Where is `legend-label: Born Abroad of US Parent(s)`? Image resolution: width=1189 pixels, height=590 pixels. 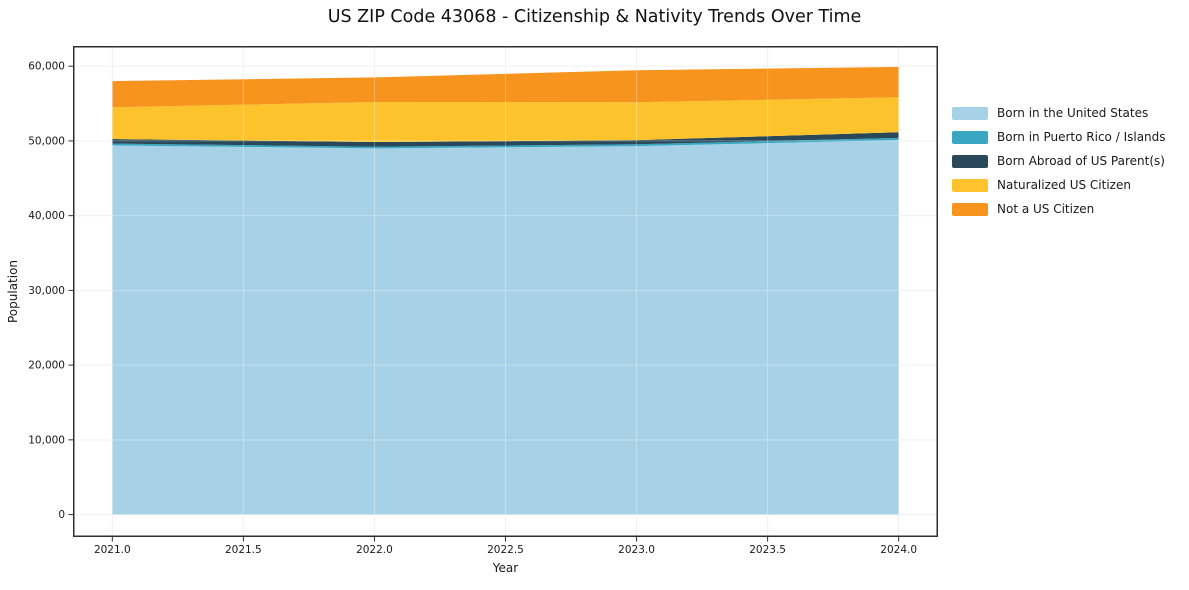
legend-label: Born Abroad of US Parent(s) is located at coordinates (1081, 161).